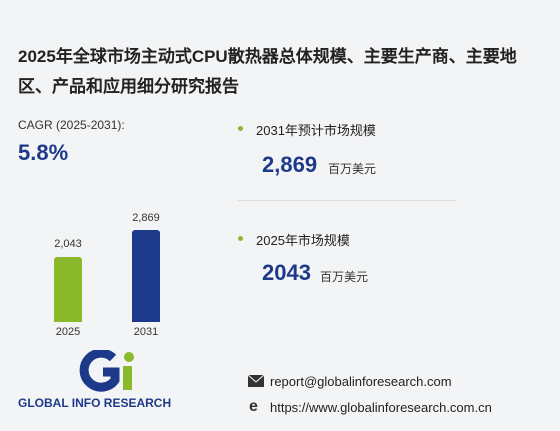 Image resolution: width=560 pixels, height=431 pixels. I want to click on stat-label: 2025年市场规模, so click(303, 240).